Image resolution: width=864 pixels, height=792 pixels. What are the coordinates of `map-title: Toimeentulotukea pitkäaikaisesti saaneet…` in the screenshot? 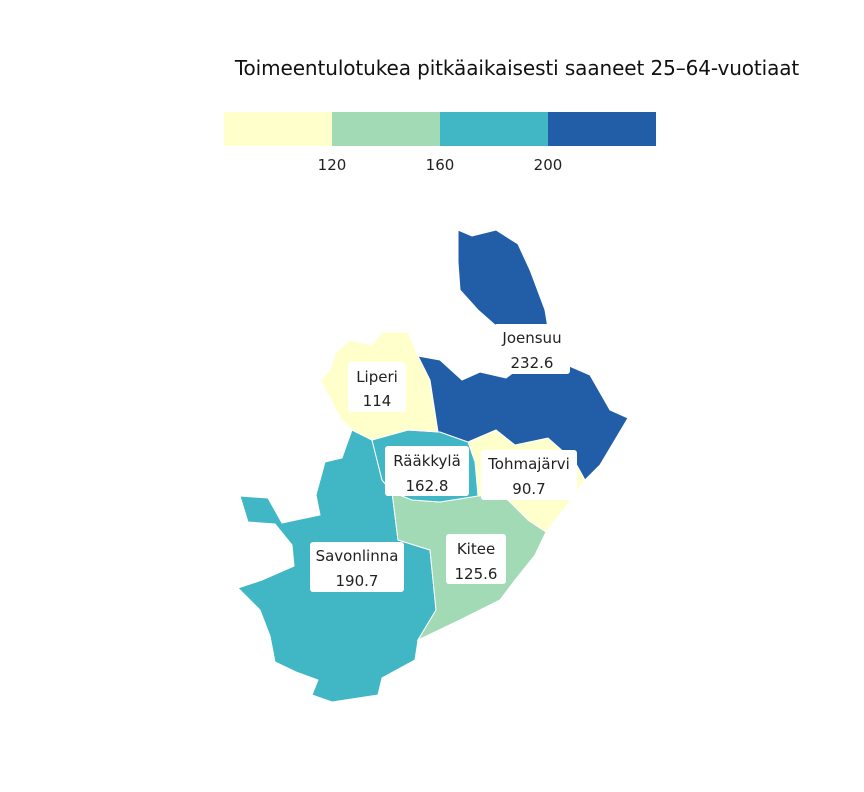 It's located at (517, 68).